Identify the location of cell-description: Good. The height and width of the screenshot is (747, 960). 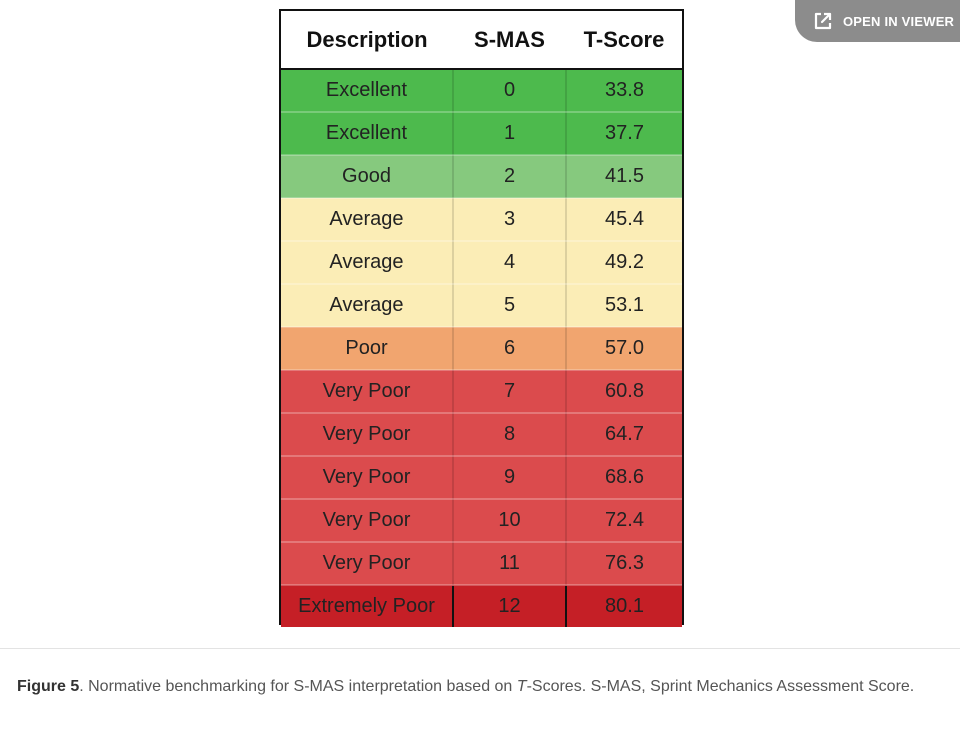
(367, 177).